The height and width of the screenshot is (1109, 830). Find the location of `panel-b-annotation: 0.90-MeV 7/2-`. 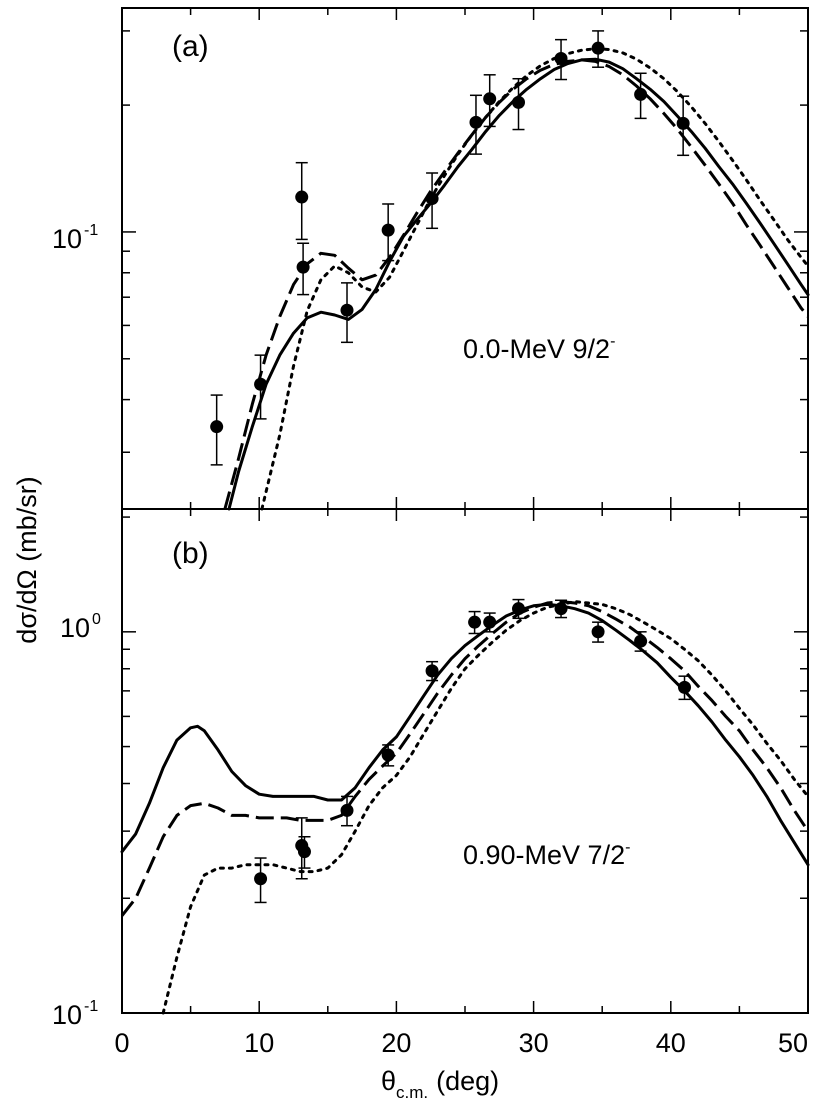

panel-b-annotation: 0.90-MeV 7/2- is located at coordinates (546, 854).